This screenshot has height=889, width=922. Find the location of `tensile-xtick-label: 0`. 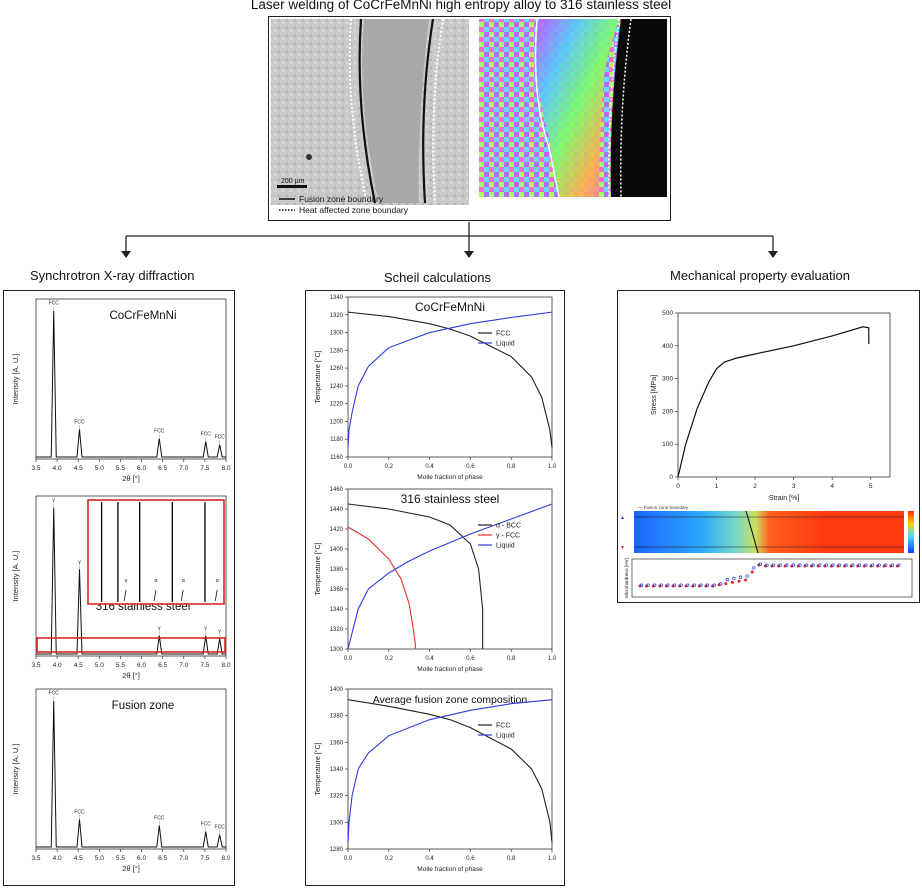

tensile-xtick-label: 0 is located at coordinates (678, 486).